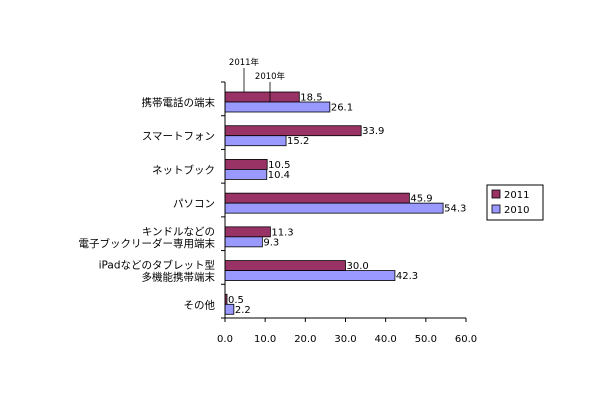  Describe the element at coordinates (386, 339) in the screenshot. I see `x-tick-label-4: 40.0` at that location.